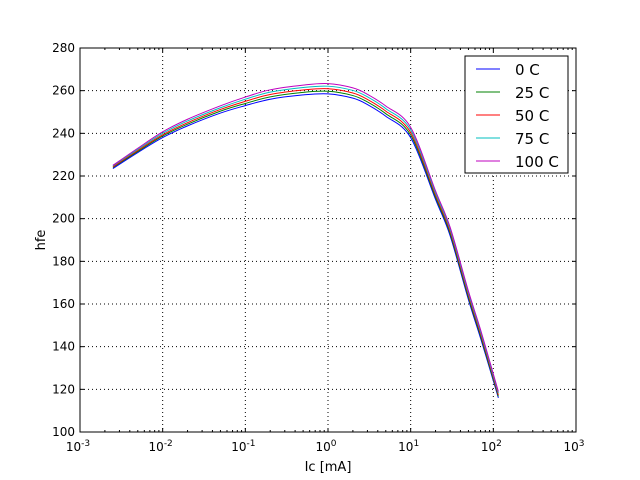 Image resolution: width=640 pixels, height=480 pixels. What do you see at coordinates (328, 467) in the screenshot?
I see `x-axis-label: Ic [mA]` at bounding box center [328, 467].